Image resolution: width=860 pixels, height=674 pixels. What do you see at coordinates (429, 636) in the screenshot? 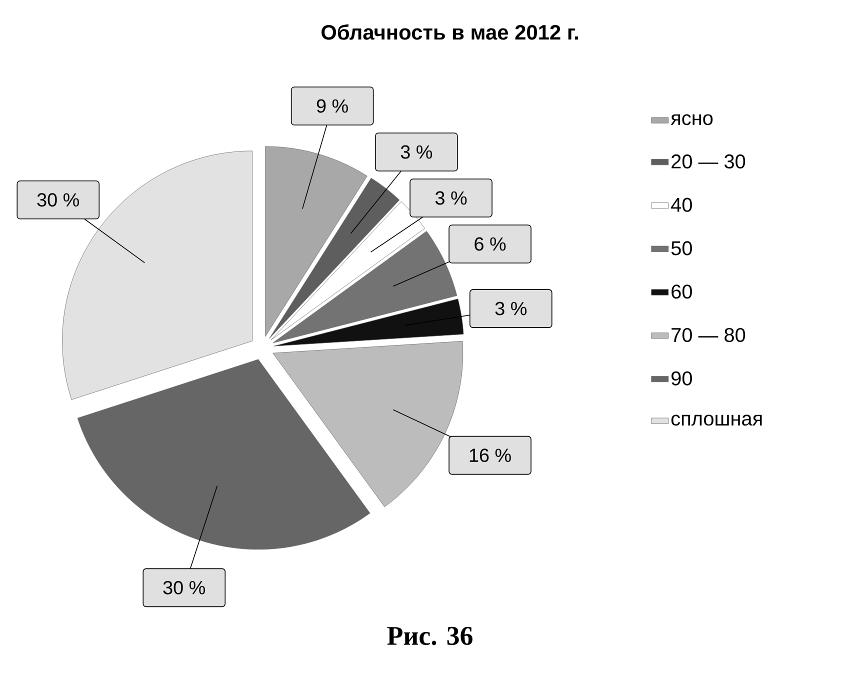
I see `text: Рис. 36` at bounding box center [429, 636].